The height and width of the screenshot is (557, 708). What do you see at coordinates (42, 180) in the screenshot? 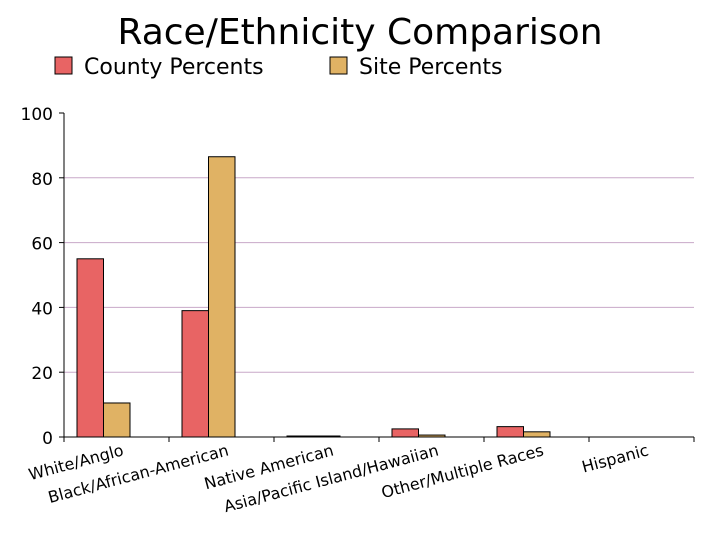
I see `y-tick-label: 80` at bounding box center [42, 180].